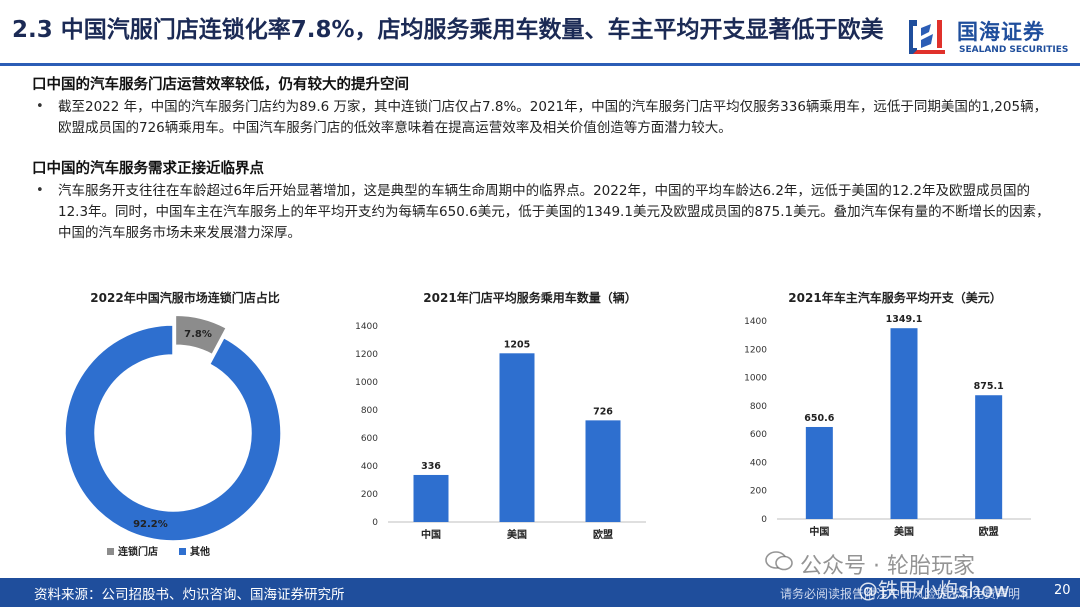 The height and width of the screenshot is (607, 1080). I want to click on logo-mark-icon, so click(927, 37).